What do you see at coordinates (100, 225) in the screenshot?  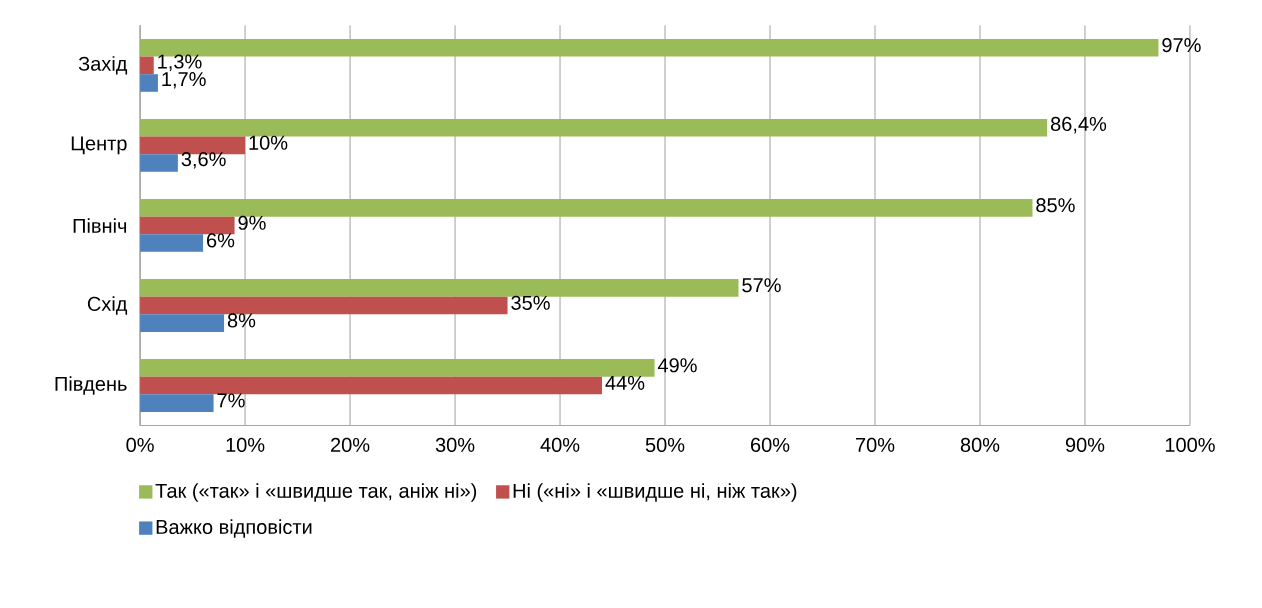 I see `y-tick-label: Північ` at bounding box center [100, 225].